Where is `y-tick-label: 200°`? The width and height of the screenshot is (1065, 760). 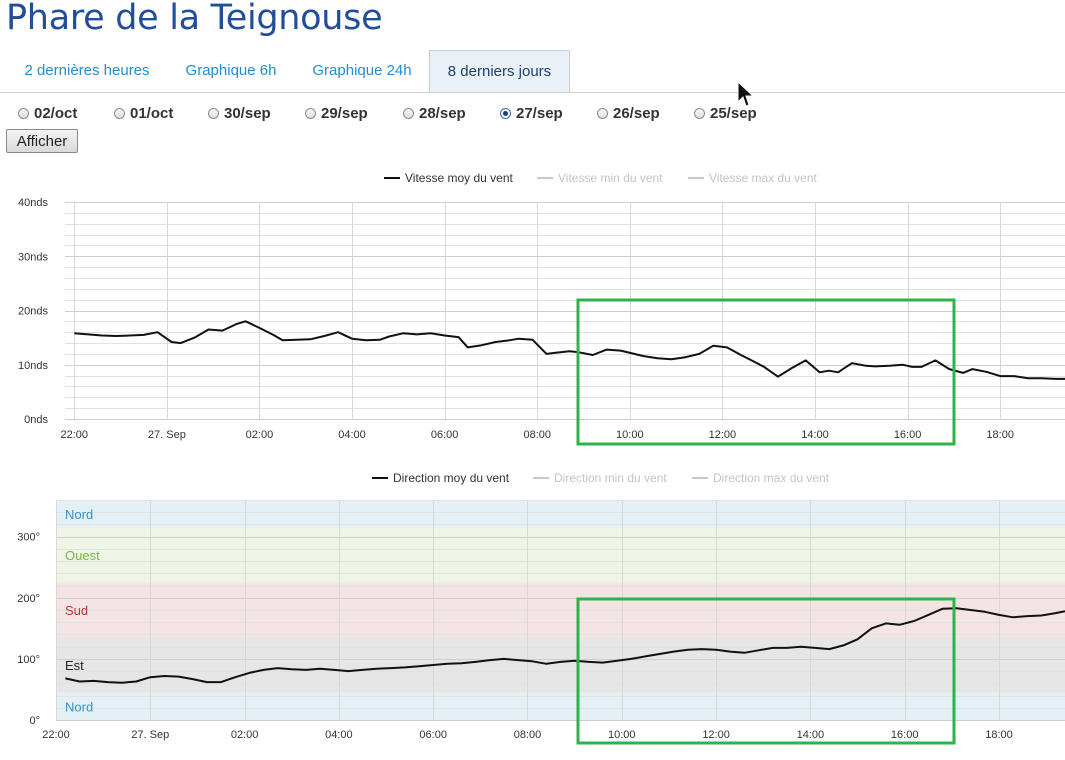
y-tick-label: 200° is located at coordinates (28, 599).